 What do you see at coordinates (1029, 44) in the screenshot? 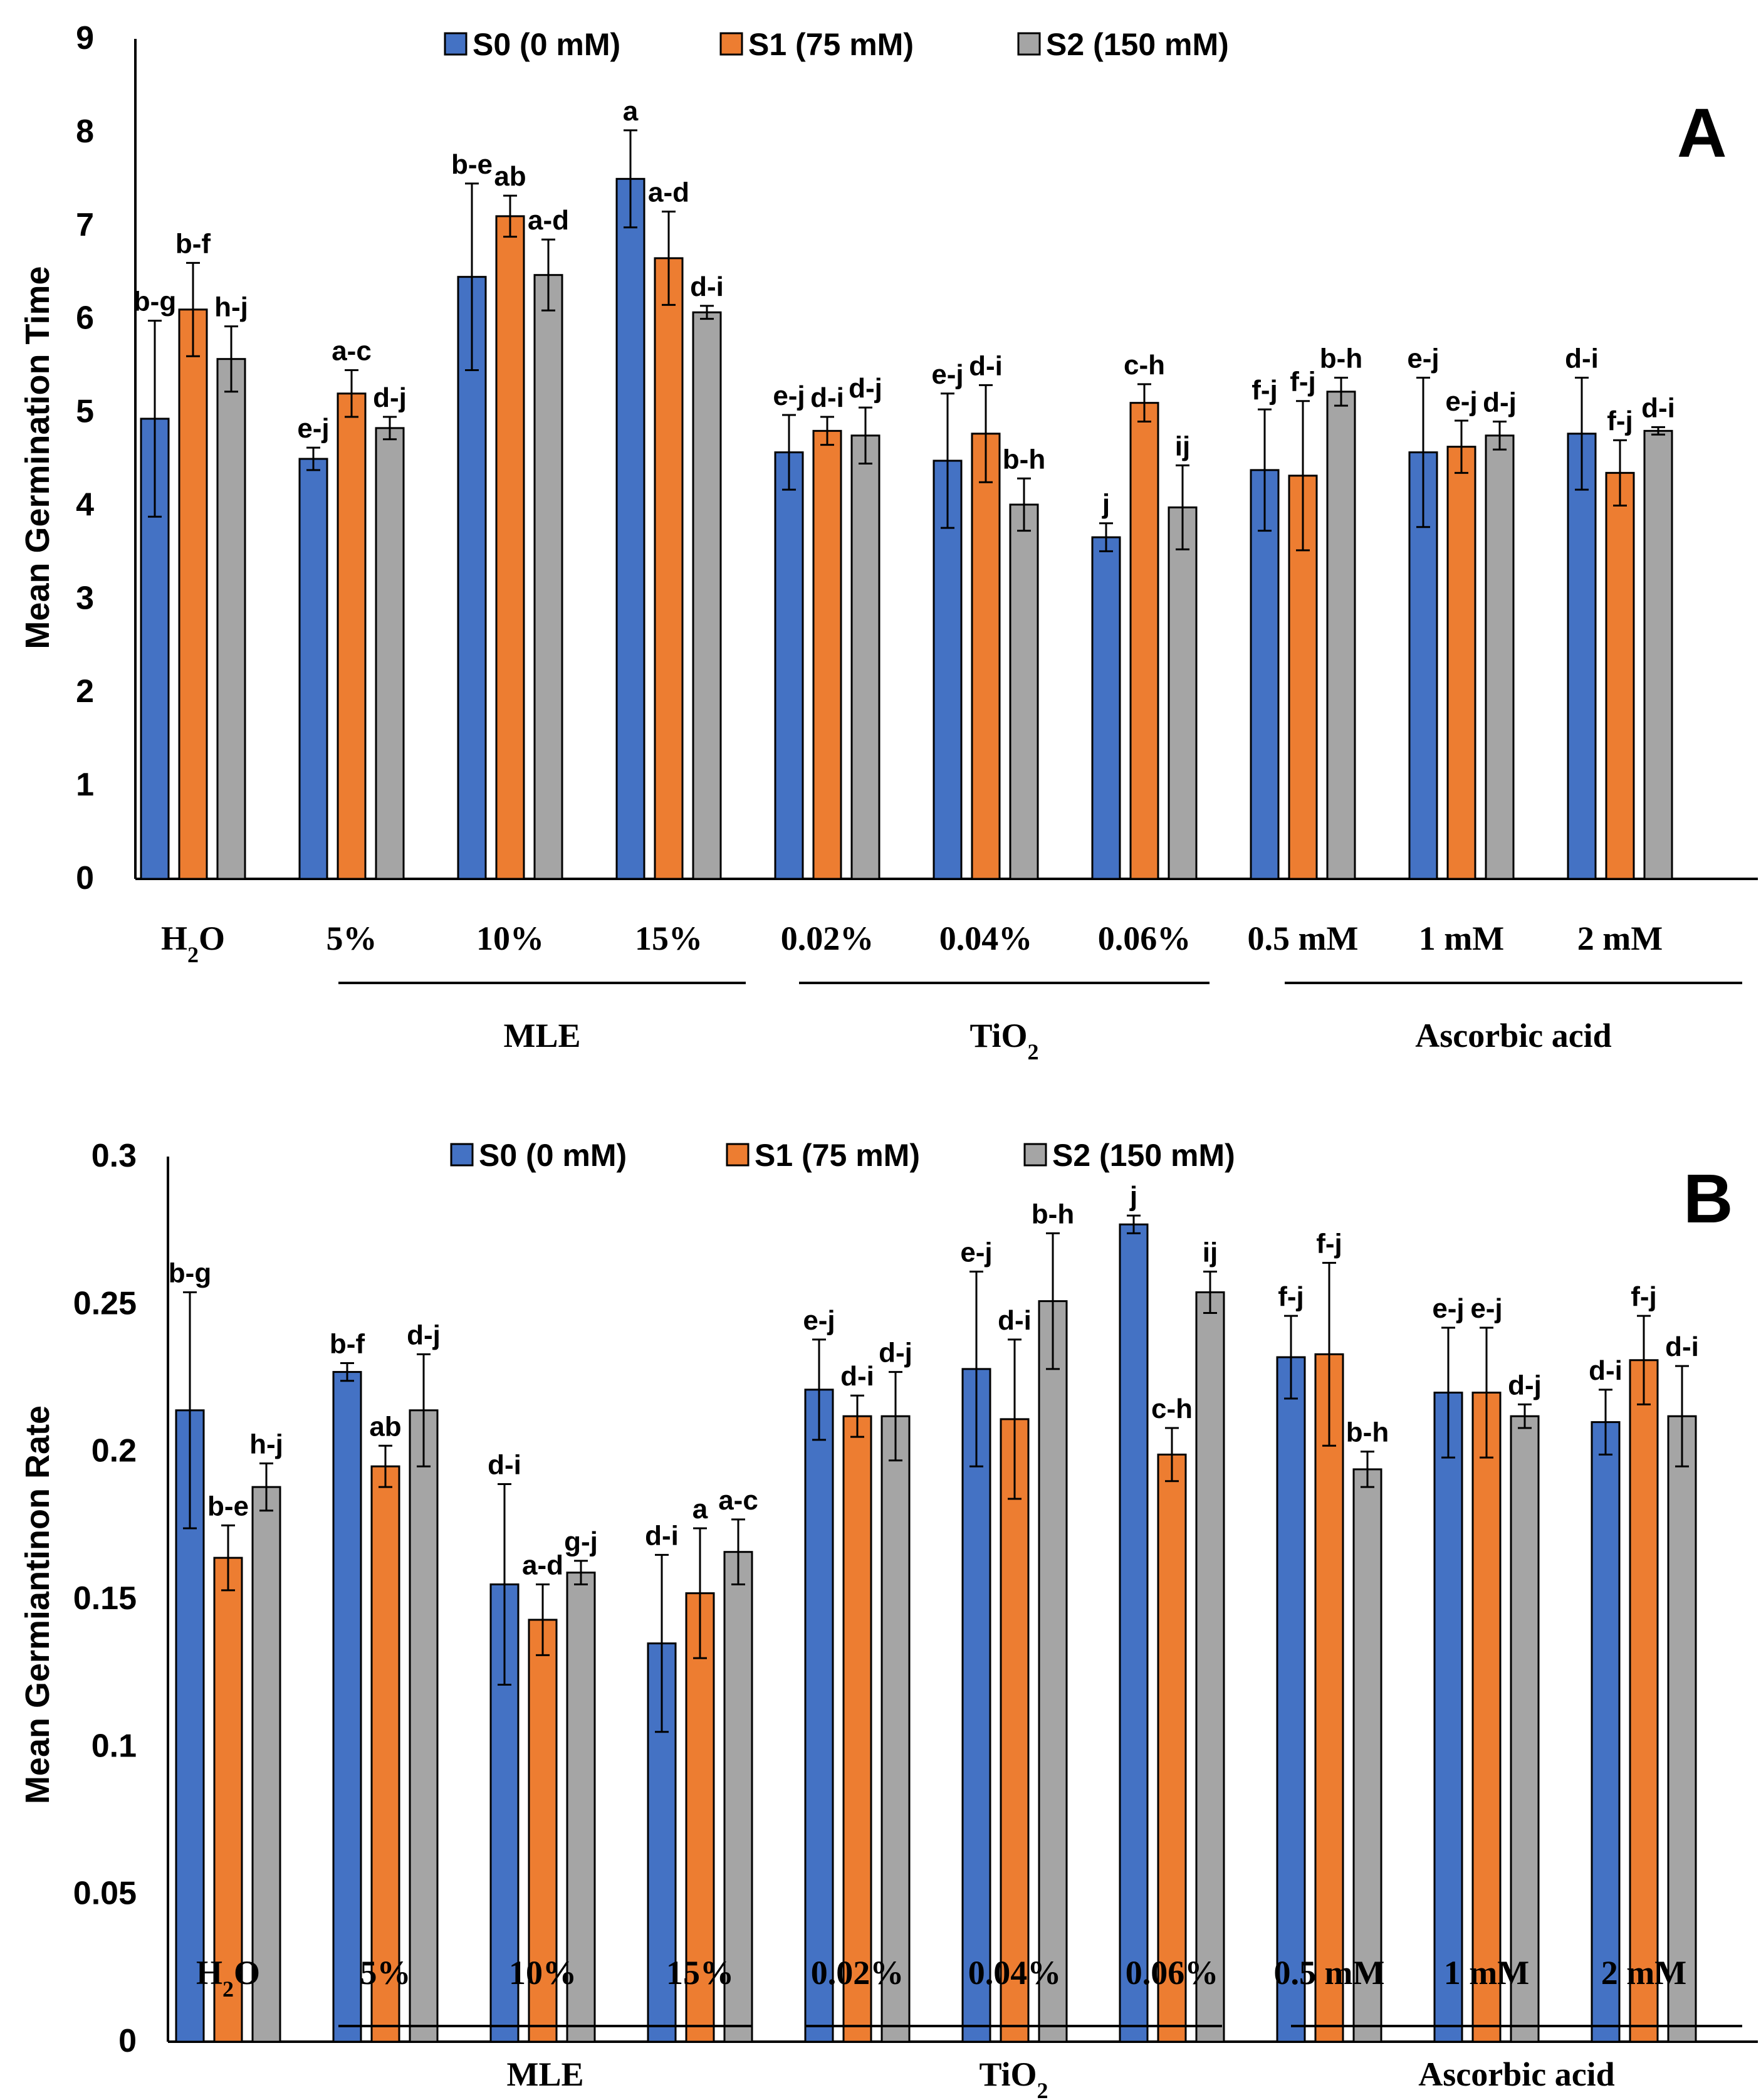
I see `legend-swatch-s2` at bounding box center [1029, 44].